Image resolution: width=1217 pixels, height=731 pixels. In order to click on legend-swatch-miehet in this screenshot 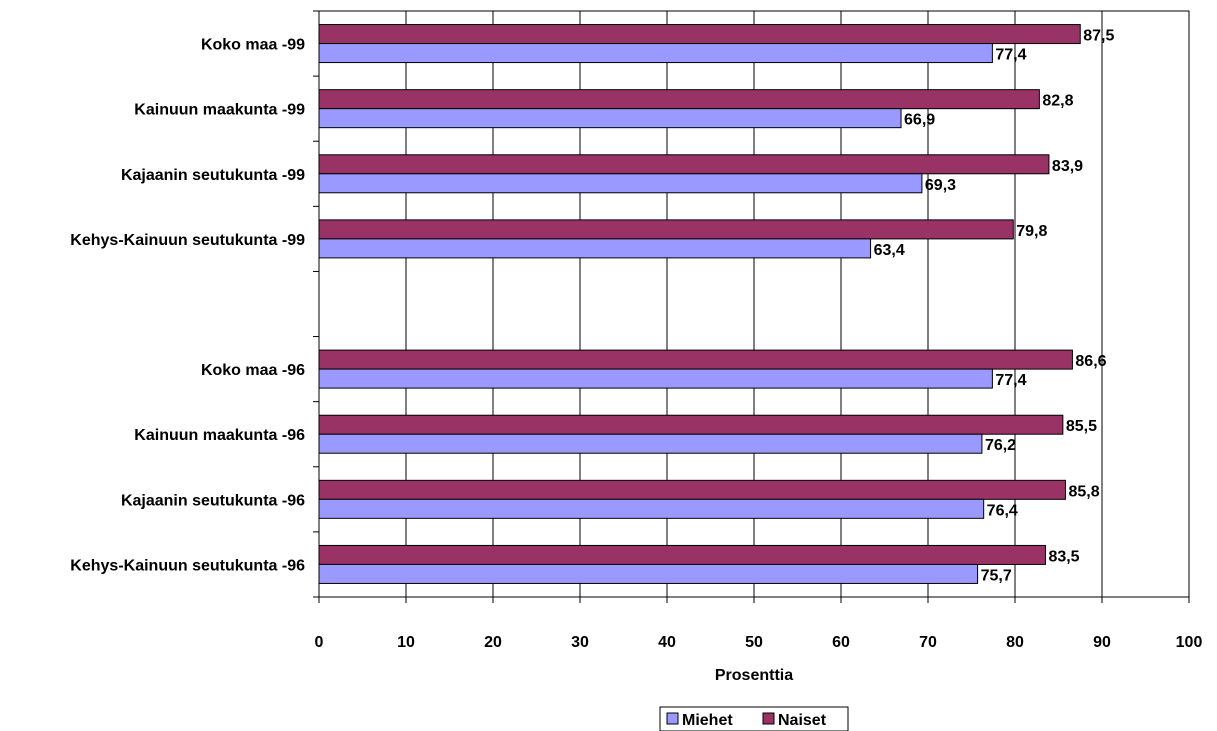, I will do `click(672, 718)`.